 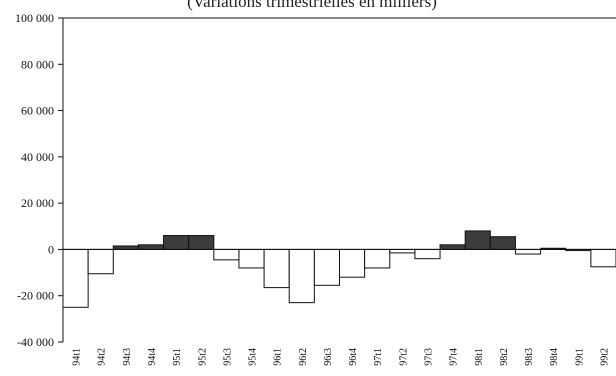 I want to click on y-tick-label: 100 000, so click(x=34, y=18).